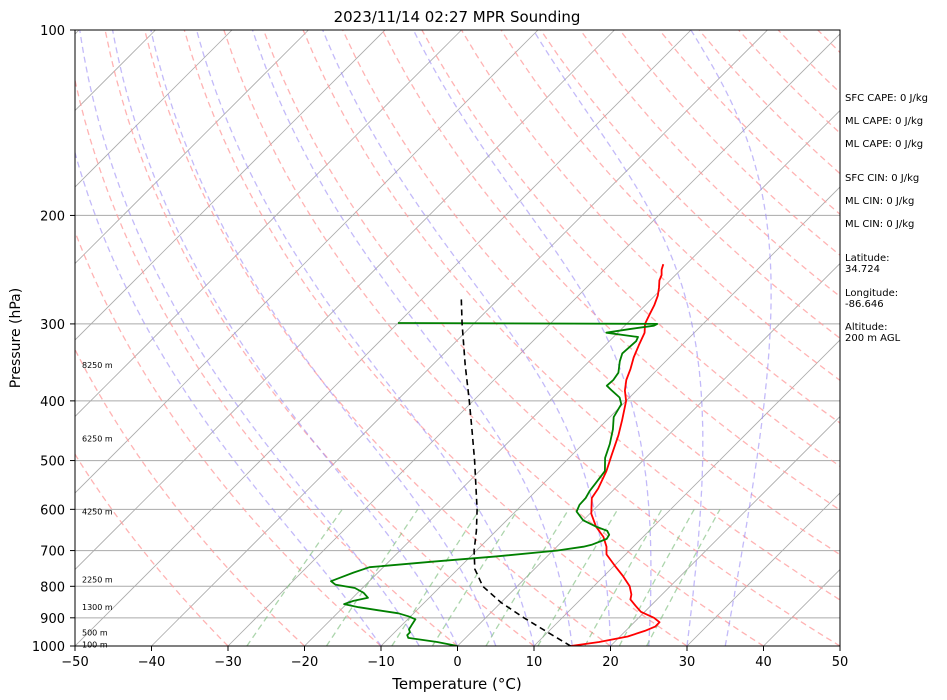 Image resolution: width=947 pixels, height=700 pixels. I want to click on y-tick-label: 1000, so click(48, 647).